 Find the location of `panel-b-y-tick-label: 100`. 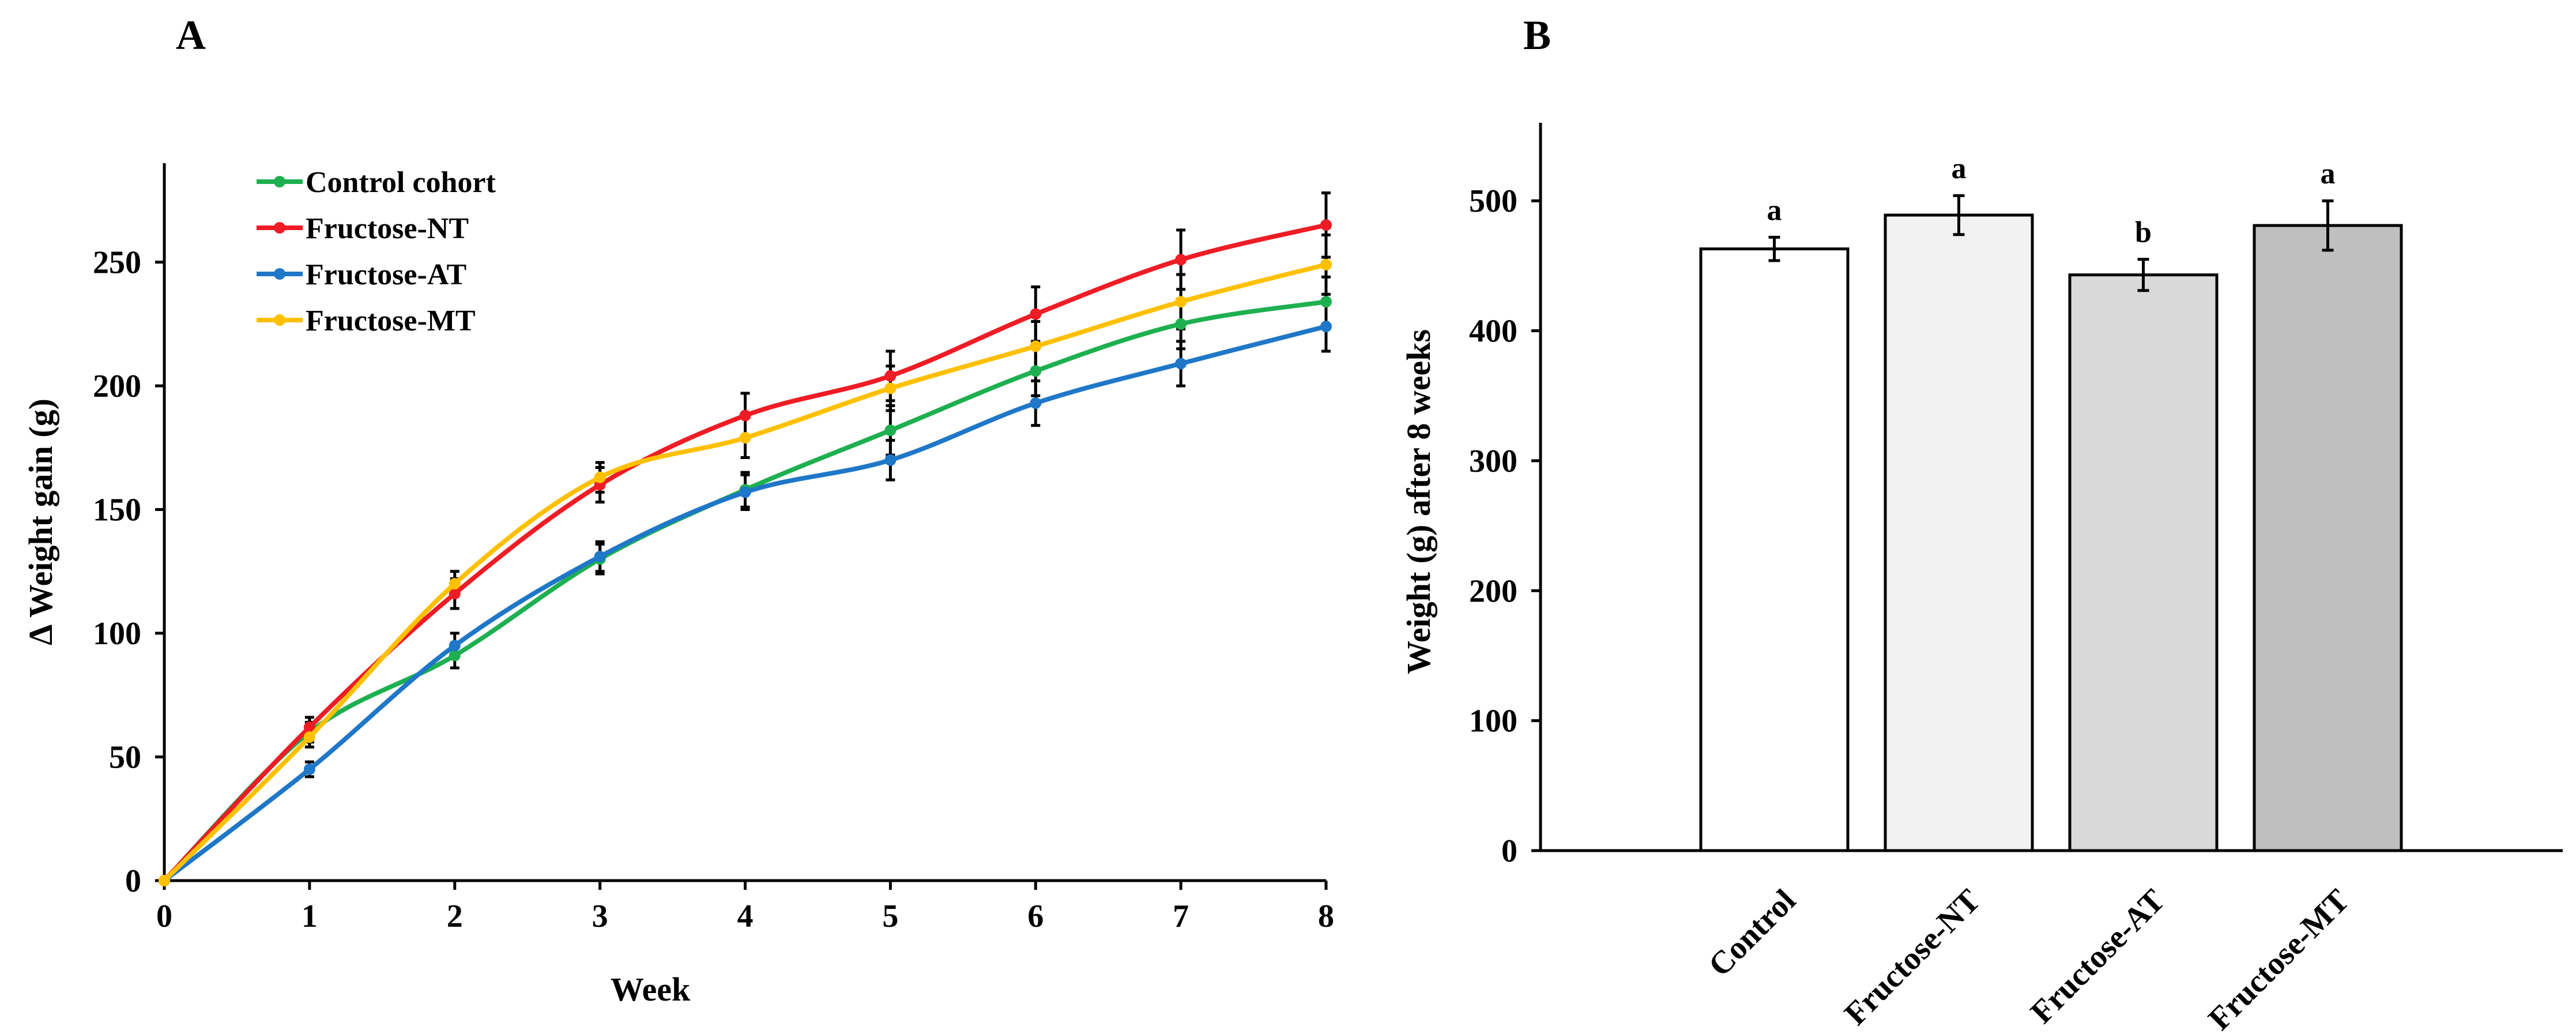

panel-b-y-tick-label: 100 is located at coordinates (1493, 721).